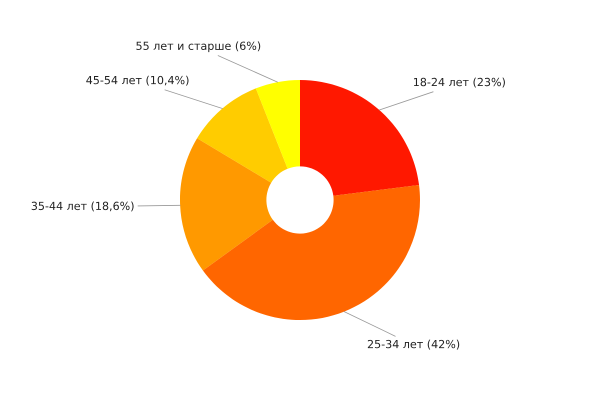  Describe the element at coordinates (198, 46) in the screenshot. I see `slice-label: 55 лет и старше (6%)` at that location.